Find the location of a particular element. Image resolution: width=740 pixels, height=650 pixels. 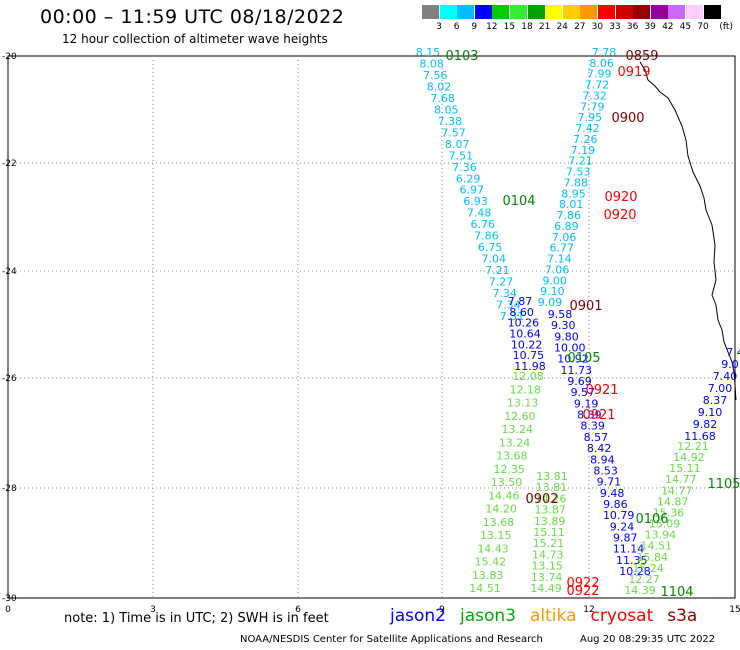

wave-height-value: 8.01 is located at coordinates (571, 204).